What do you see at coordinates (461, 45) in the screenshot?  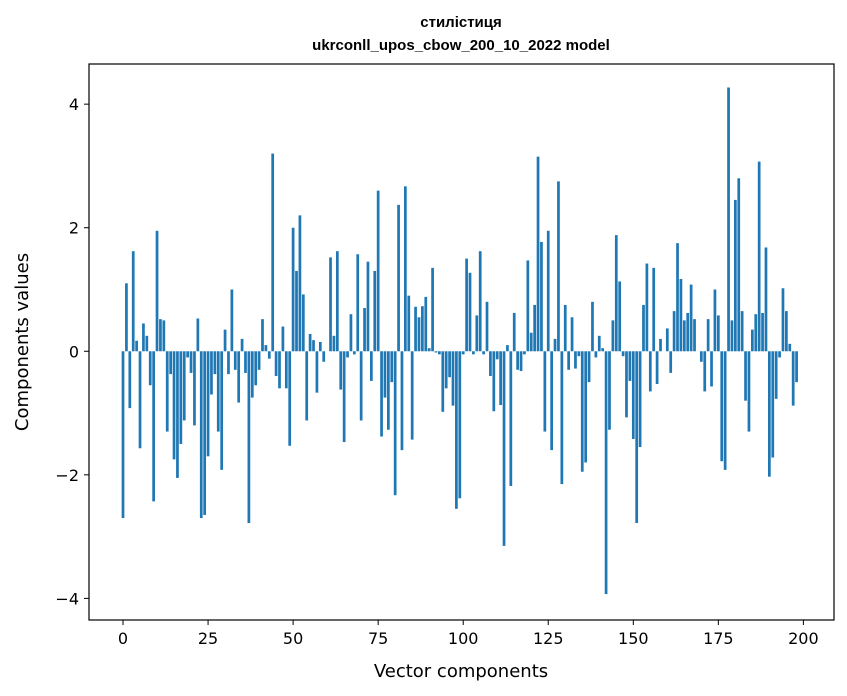 I see `chart-subtitle: ukrconll_upos_cbow_200_10_2022 model` at bounding box center [461, 45].